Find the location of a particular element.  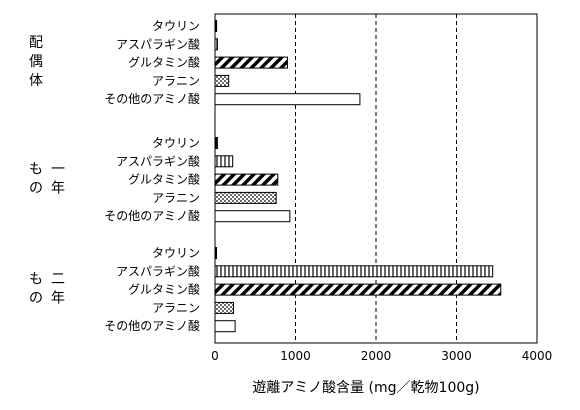

group-label-char: 一 is located at coordinates (58, 170).